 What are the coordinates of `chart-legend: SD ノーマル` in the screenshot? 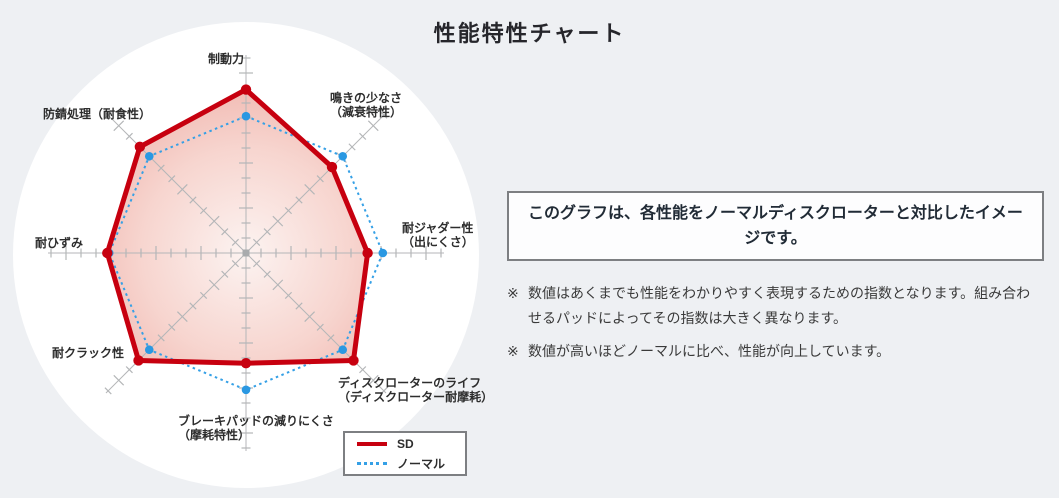 It's located at (405, 453).